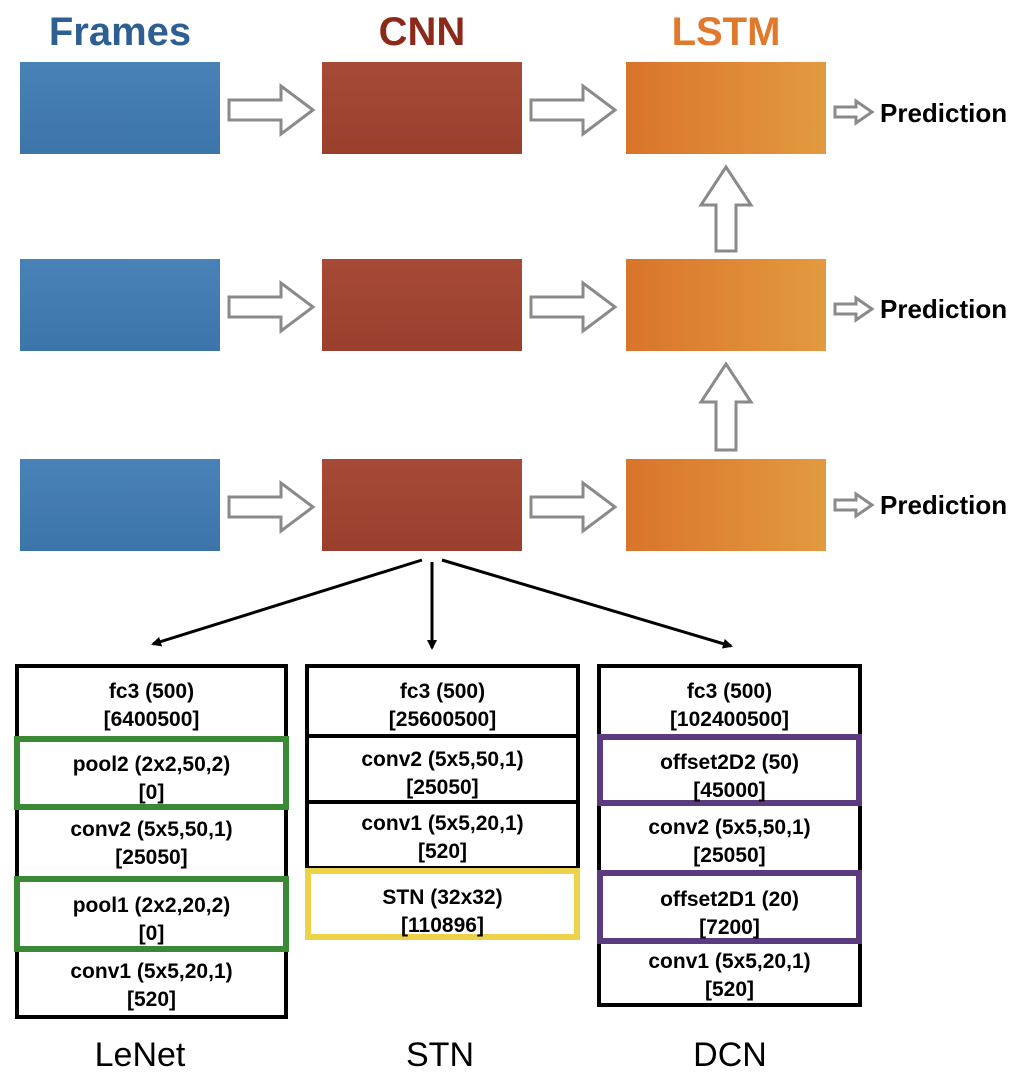  What do you see at coordinates (140, 1055) in the screenshot?
I see `lenet-caption: LeNet` at bounding box center [140, 1055].